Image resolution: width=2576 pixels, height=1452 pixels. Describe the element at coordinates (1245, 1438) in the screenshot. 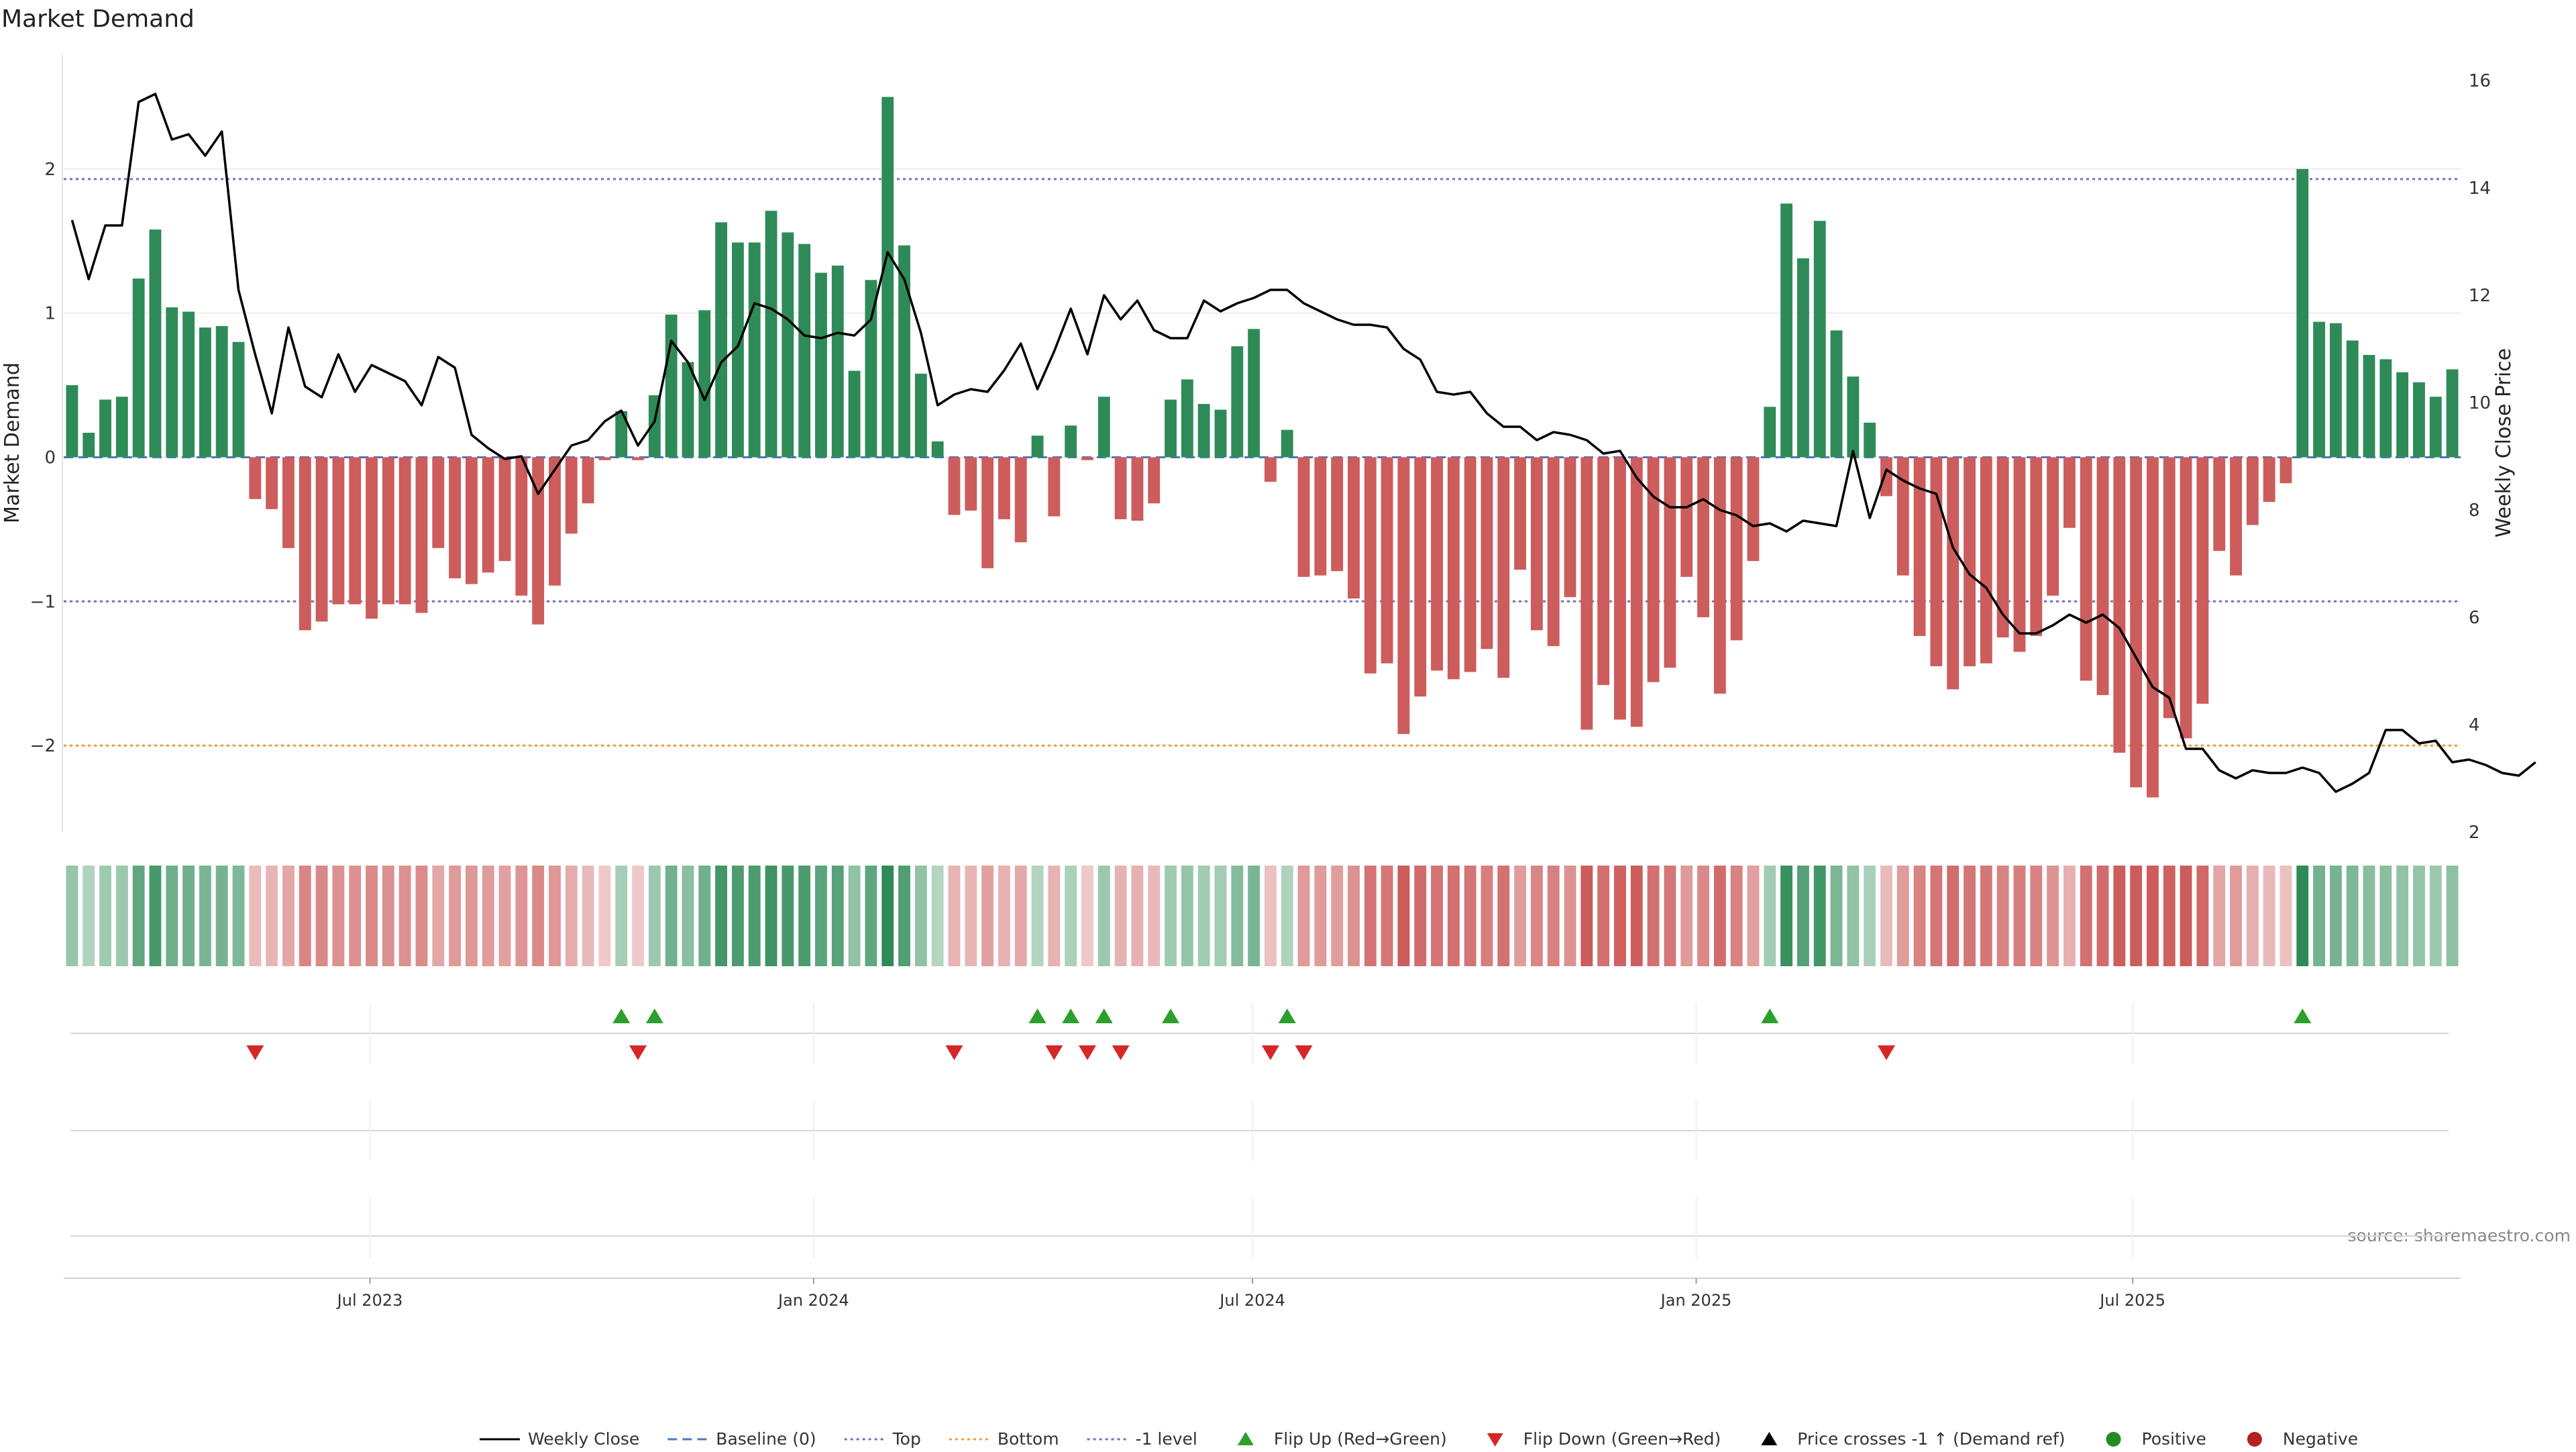

I see `legend-swatch-triangle-up` at that location.